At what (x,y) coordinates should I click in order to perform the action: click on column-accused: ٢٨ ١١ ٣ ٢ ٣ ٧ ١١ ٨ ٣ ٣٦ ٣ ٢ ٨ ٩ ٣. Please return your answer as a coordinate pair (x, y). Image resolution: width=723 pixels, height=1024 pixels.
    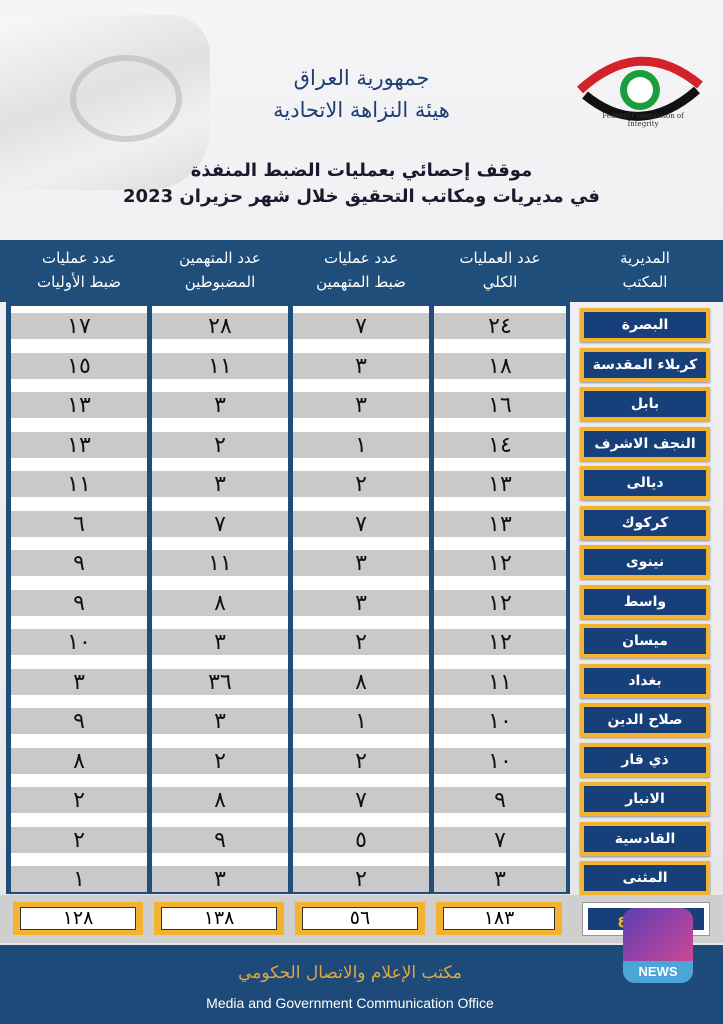
    Looking at the image, I should click on (220, 599).